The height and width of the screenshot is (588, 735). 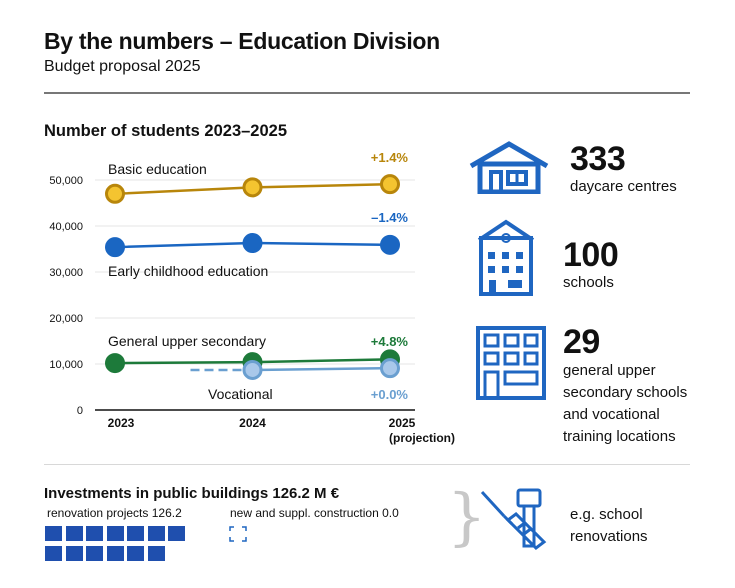 What do you see at coordinates (390, 157) in the screenshot?
I see `series-change-label: +1.4%` at bounding box center [390, 157].